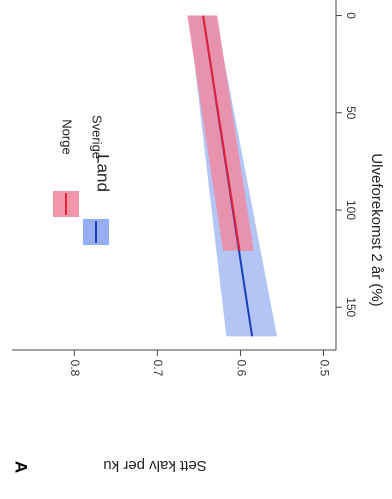 The width and height of the screenshot is (392, 499). What do you see at coordinates (158, 368) in the screenshot?
I see `y-tick-label: 0.7` at bounding box center [158, 368].